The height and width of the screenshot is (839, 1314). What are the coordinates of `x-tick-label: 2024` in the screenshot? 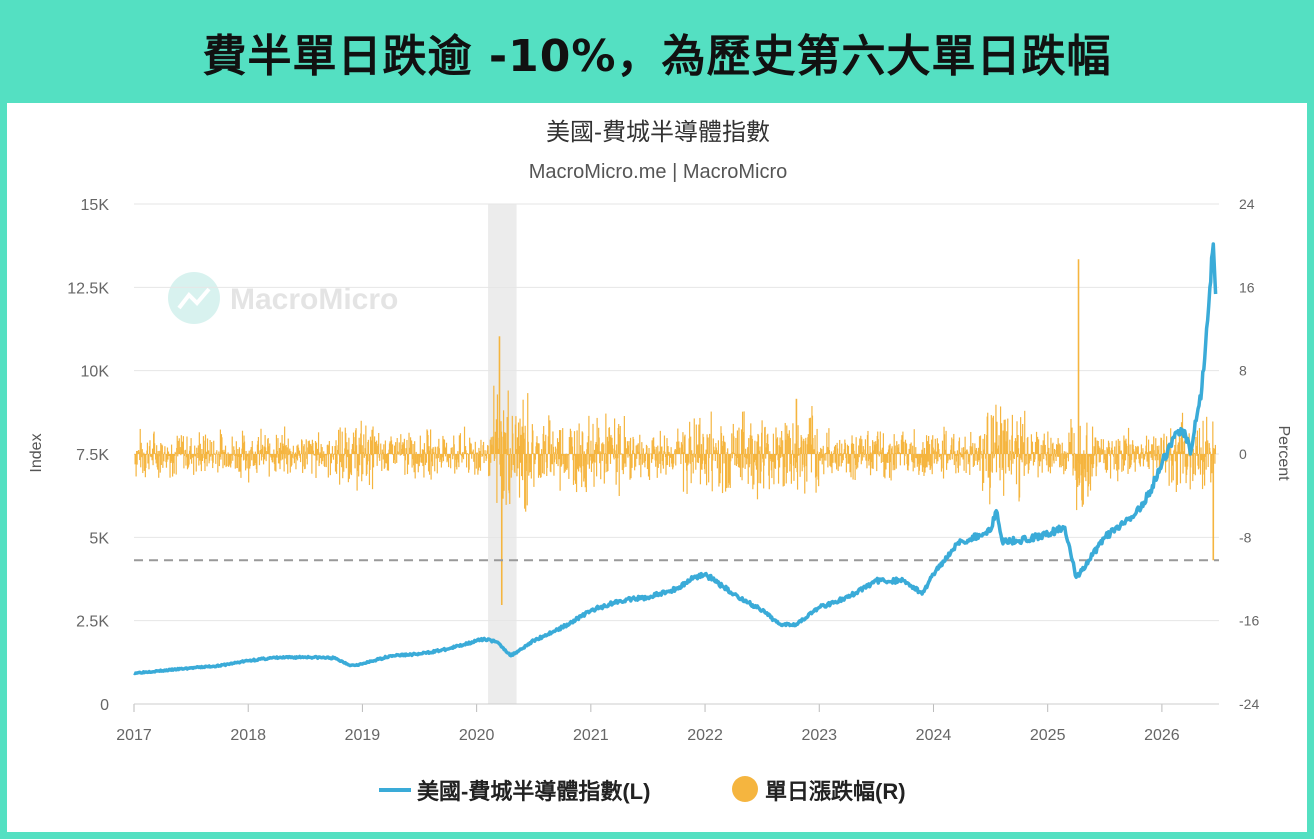 It's located at (934, 735).